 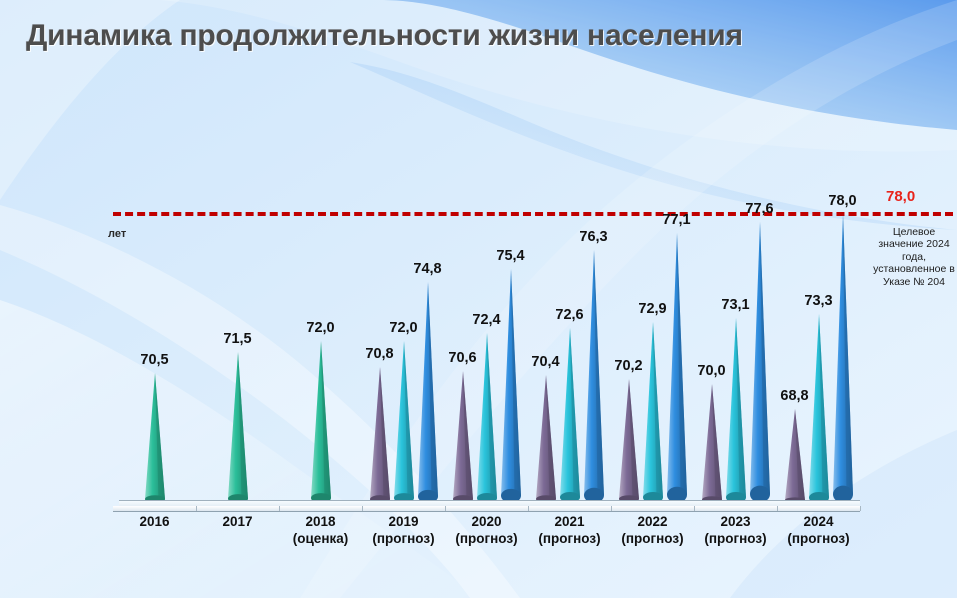 What do you see at coordinates (652, 309) in the screenshot?
I see `bar-value-label: 72,9` at bounding box center [652, 309].